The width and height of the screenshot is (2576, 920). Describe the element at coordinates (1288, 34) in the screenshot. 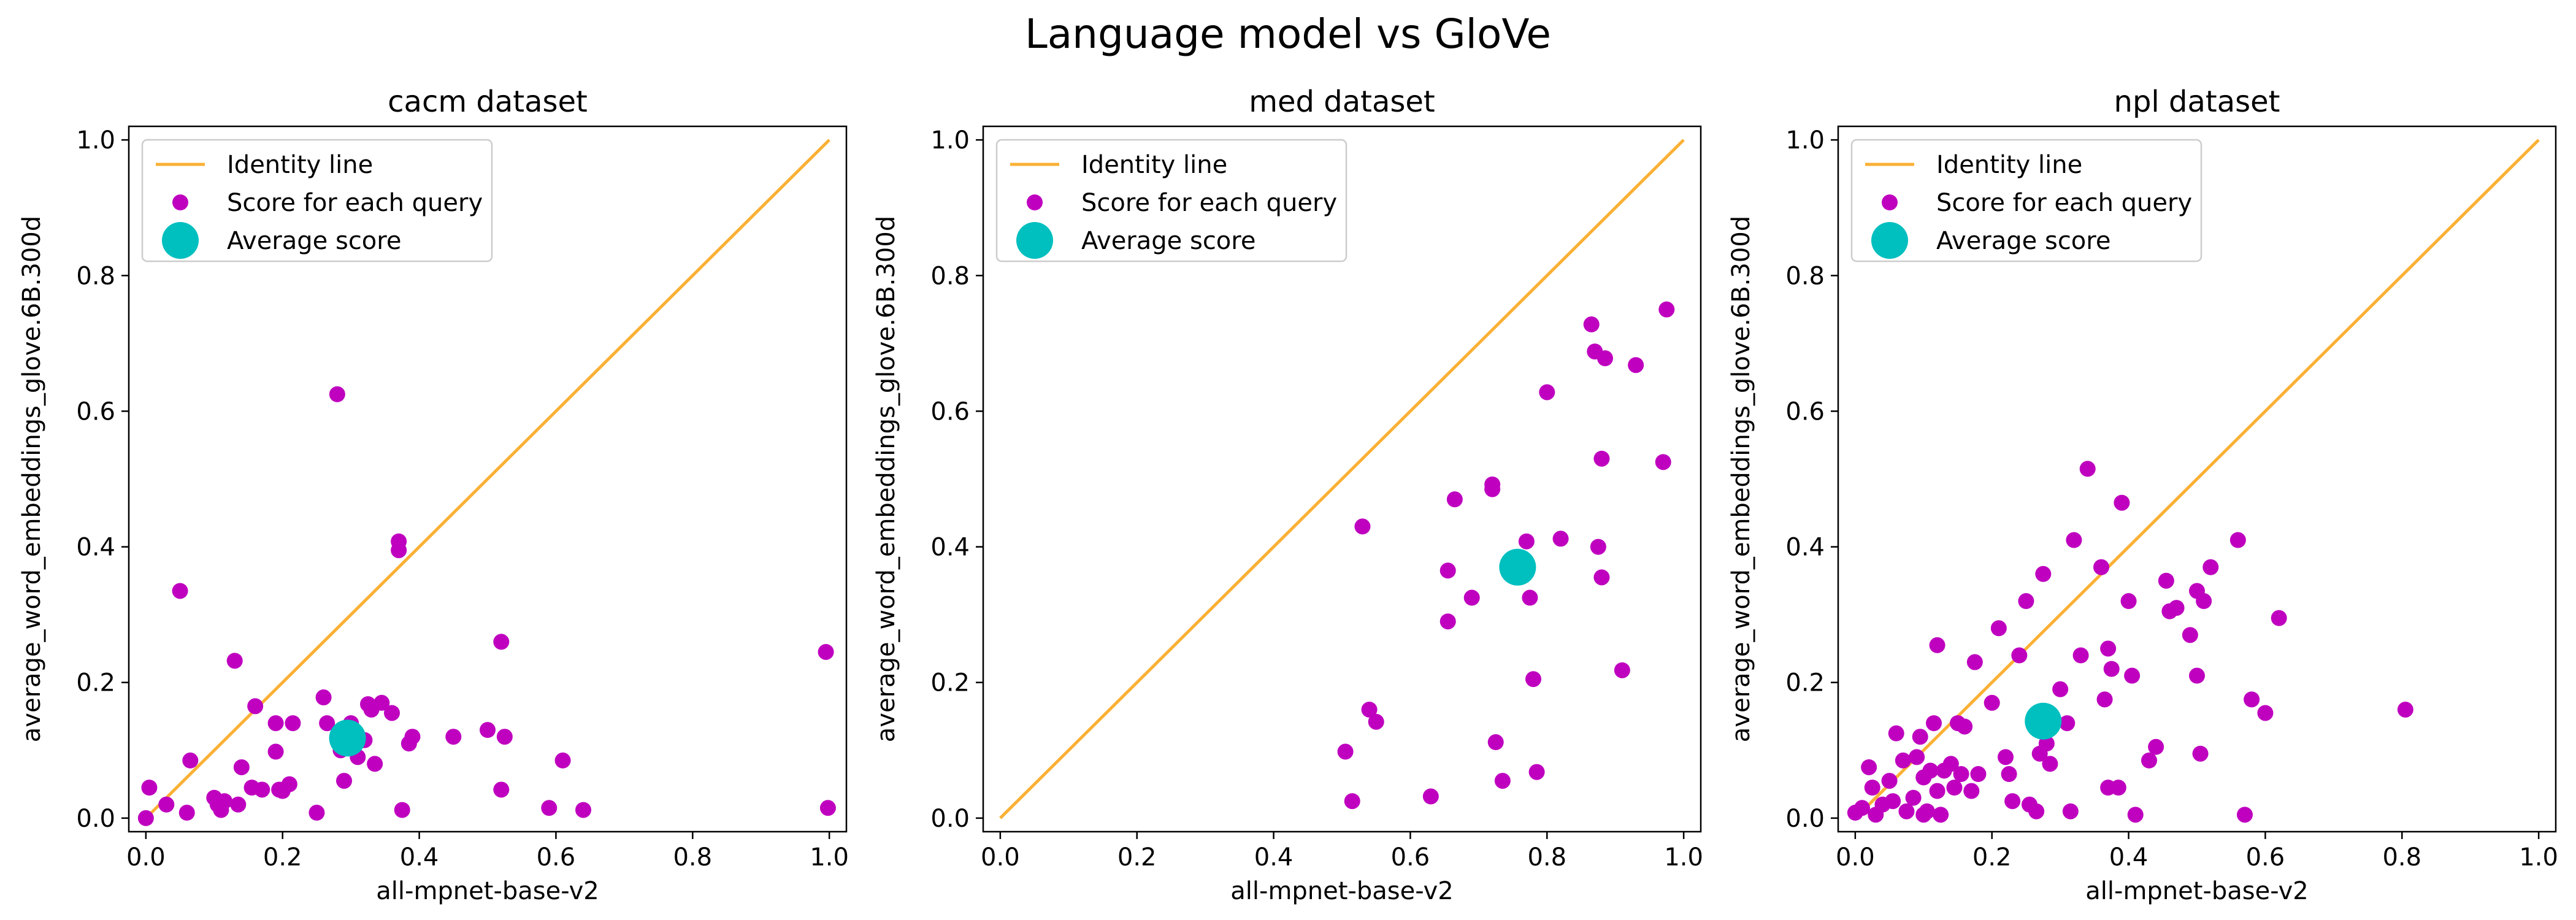

I see `figure-title: Language model vs GloVe` at that location.